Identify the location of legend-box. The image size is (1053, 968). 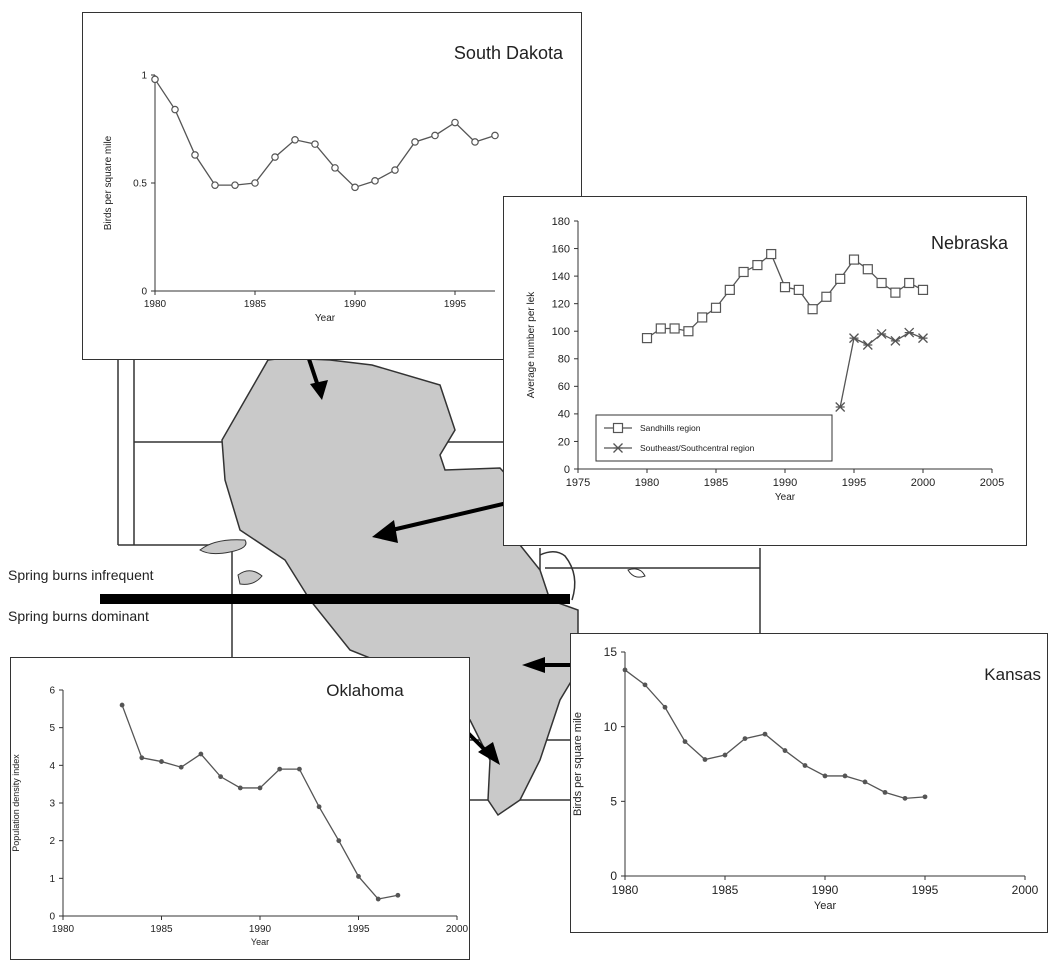
(714, 438).